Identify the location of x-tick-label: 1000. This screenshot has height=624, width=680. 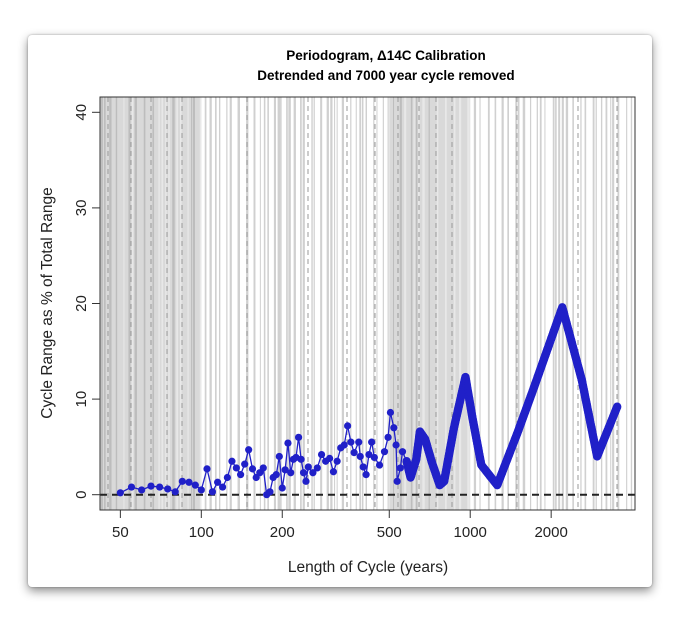
(470, 532).